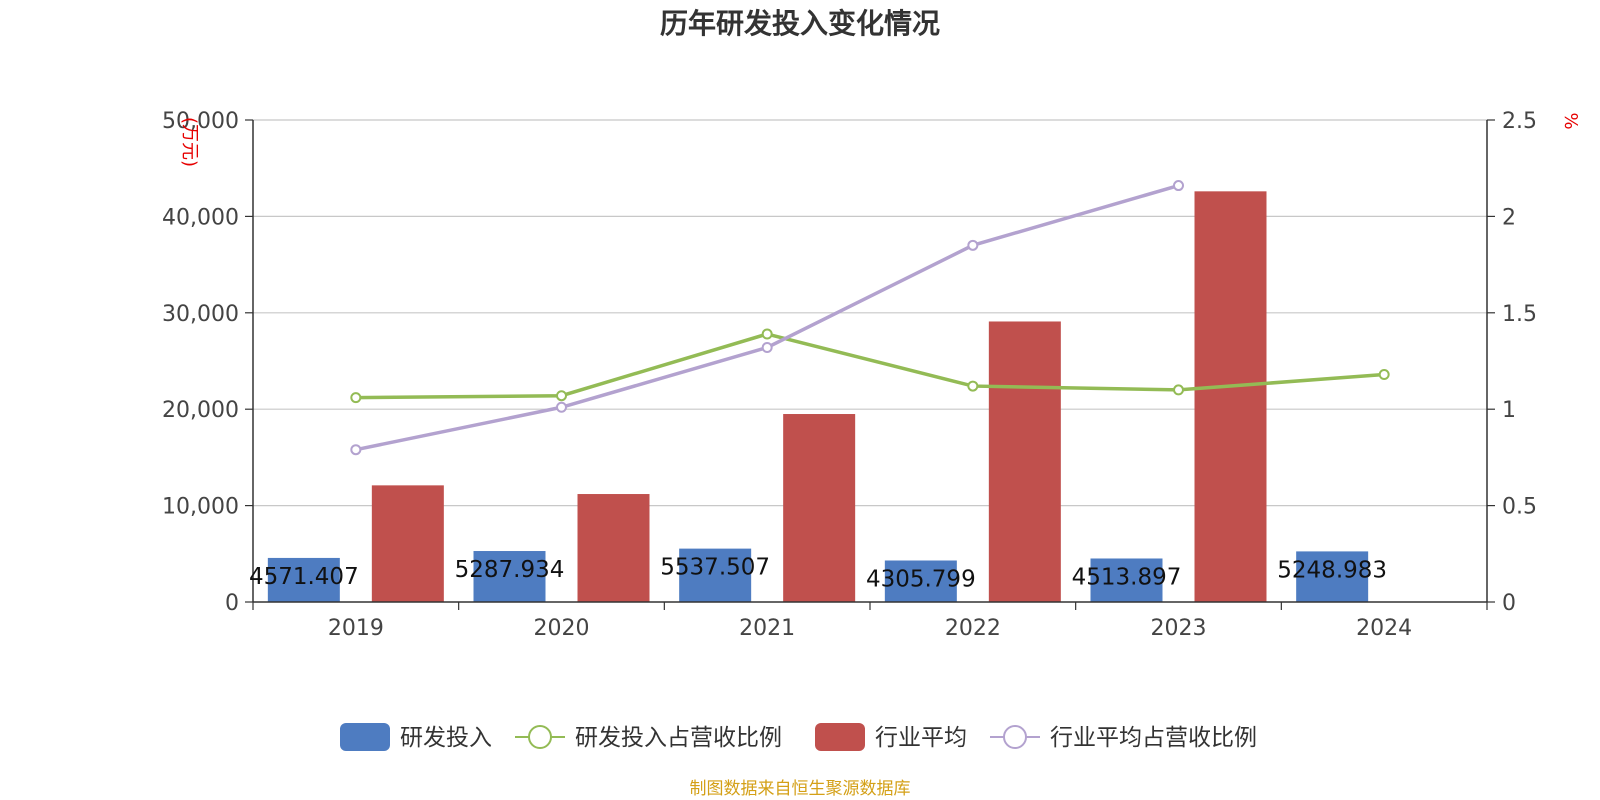 Image resolution: width=1600 pixels, height=800 pixels. What do you see at coordinates (304, 577) in the screenshot?
I see `bar-data-label: 4571.407` at bounding box center [304, 577].